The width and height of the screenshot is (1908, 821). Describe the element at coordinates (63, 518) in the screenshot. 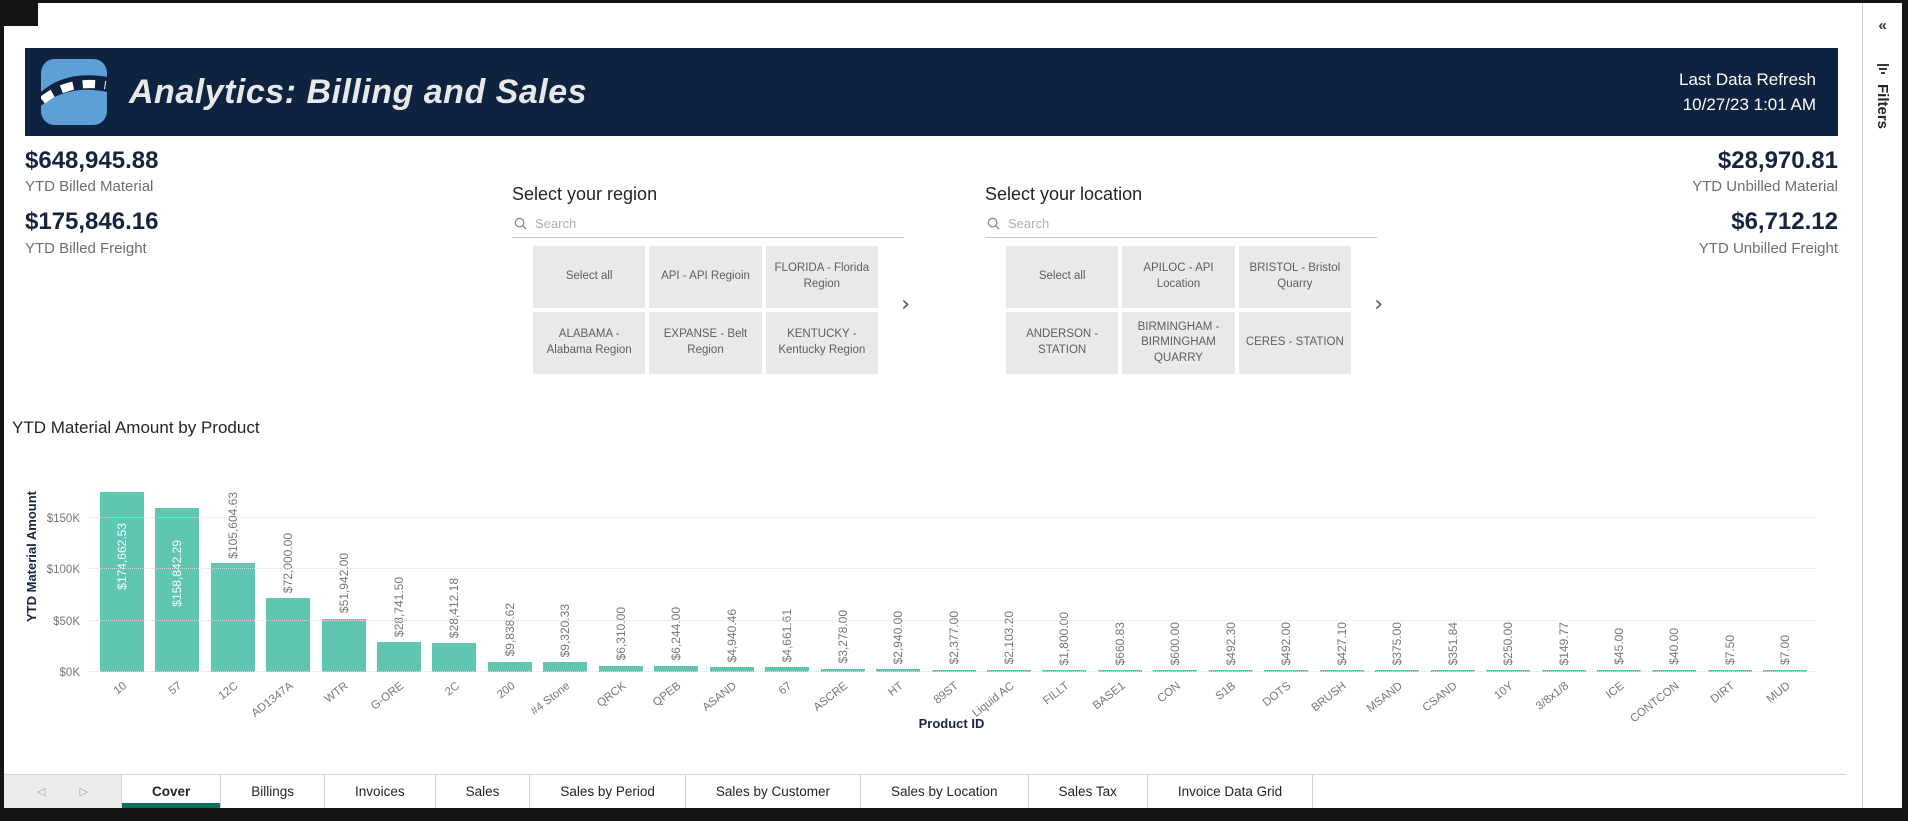

I see `y-tick-label: $150K` at that location.